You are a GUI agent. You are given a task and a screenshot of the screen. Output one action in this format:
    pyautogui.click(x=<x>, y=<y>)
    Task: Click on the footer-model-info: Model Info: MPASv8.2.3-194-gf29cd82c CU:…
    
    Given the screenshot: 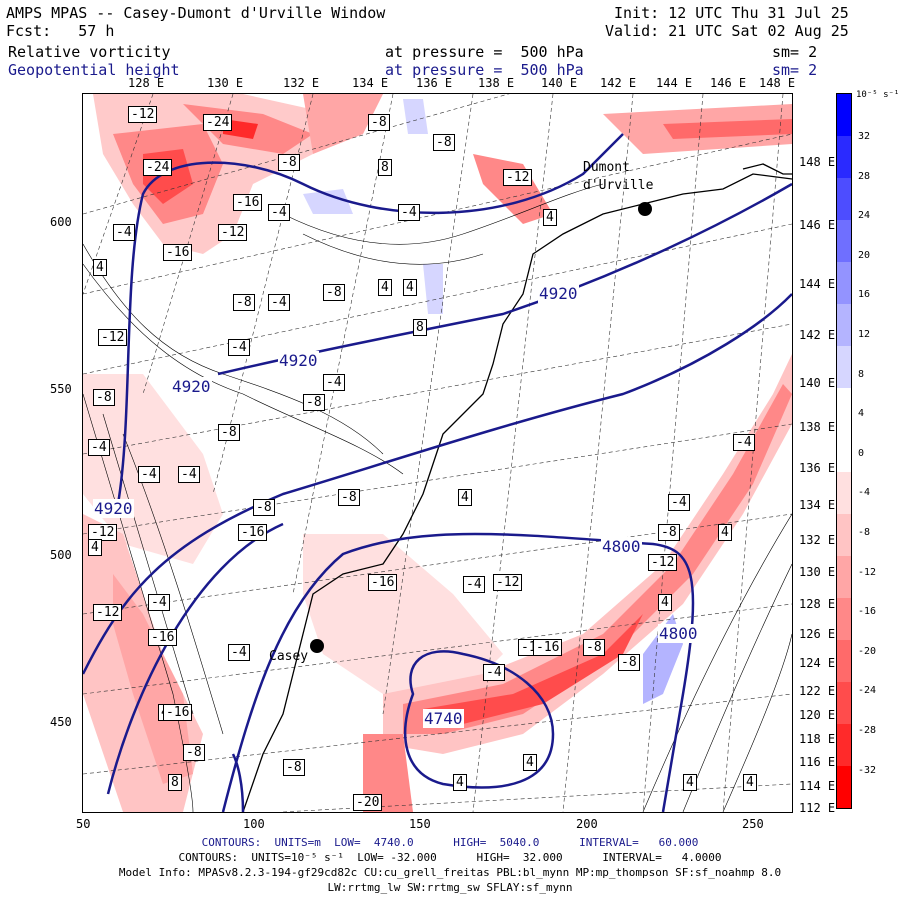 What is the action you would take?
    pyautogui.click(x=450, y=872)
    